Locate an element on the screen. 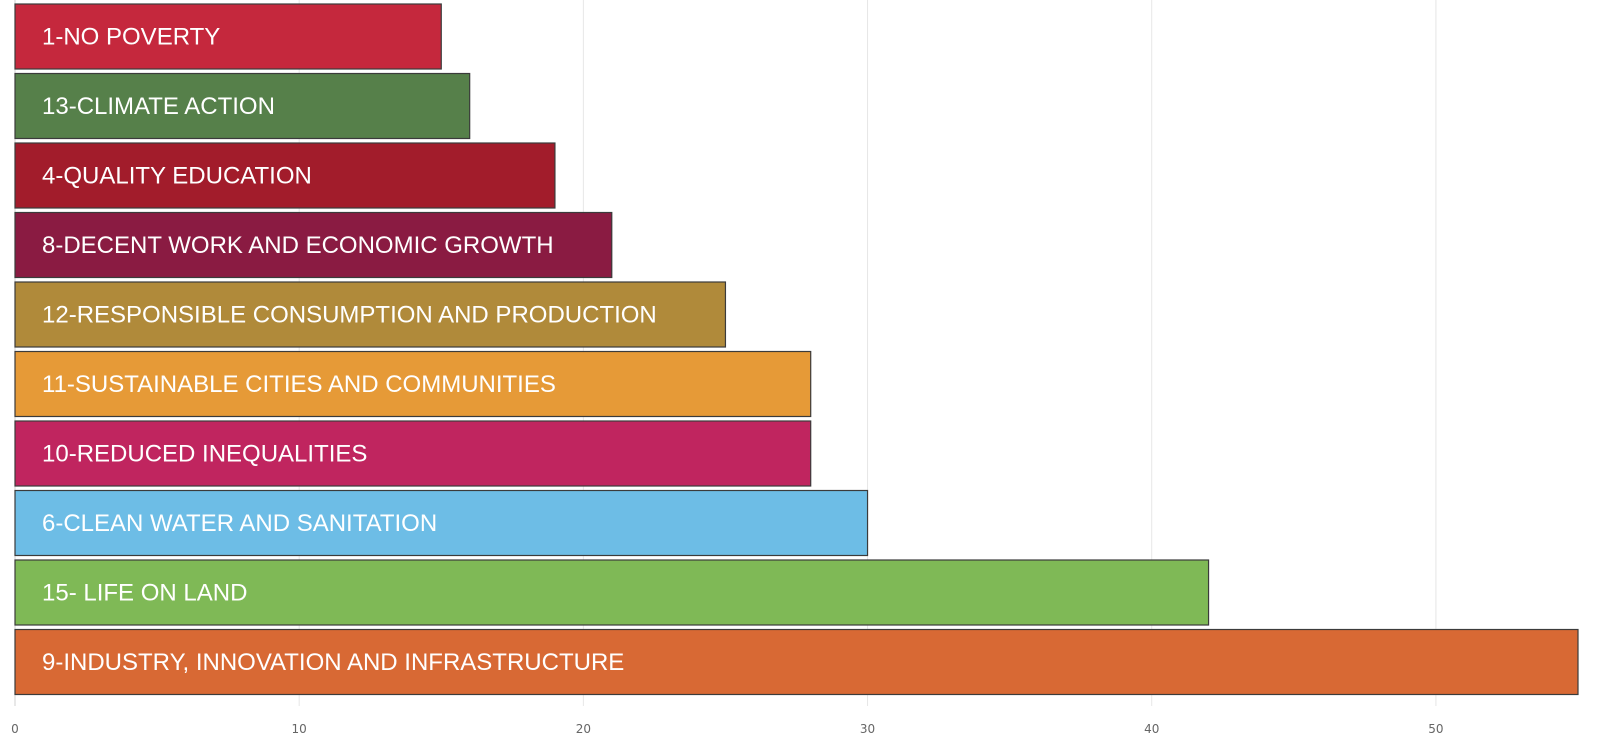 The height and width of the screenshot is (744, 1600). x-tick-label-10: 10 is located at coordinates (299, 729).